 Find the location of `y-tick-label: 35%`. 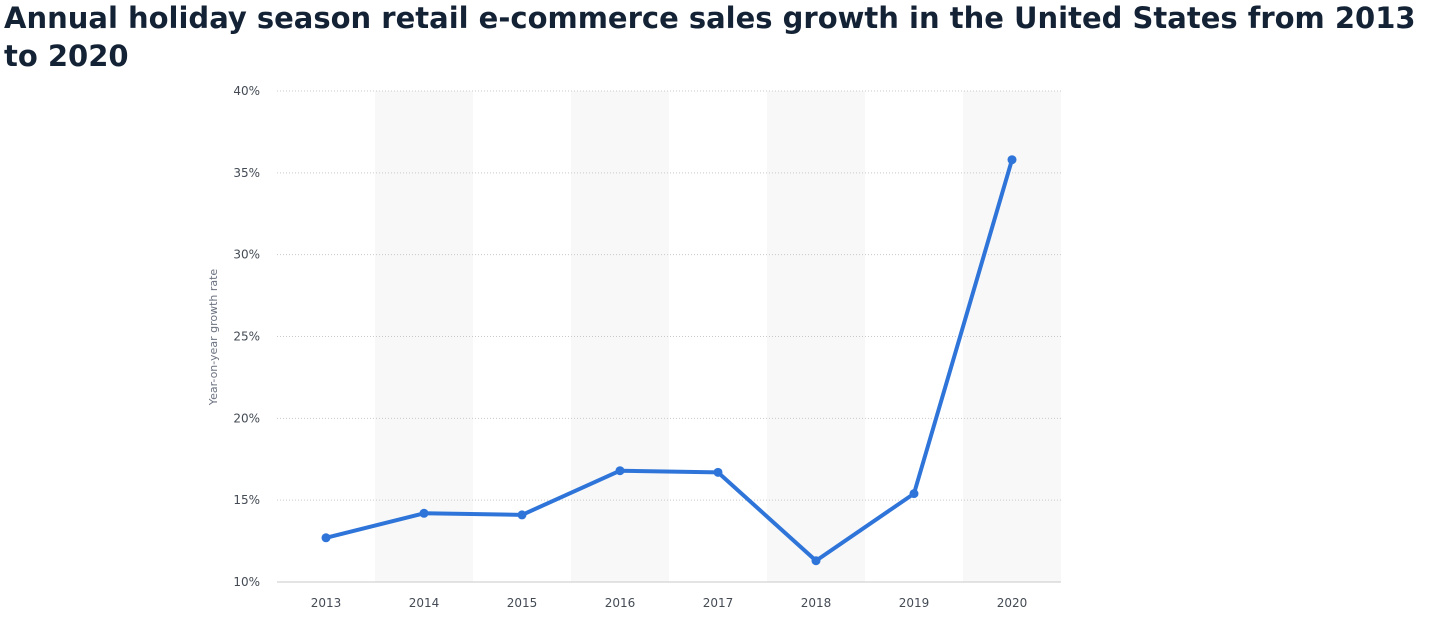

y-tick-label: 35% is located at coordinates (246, 173).